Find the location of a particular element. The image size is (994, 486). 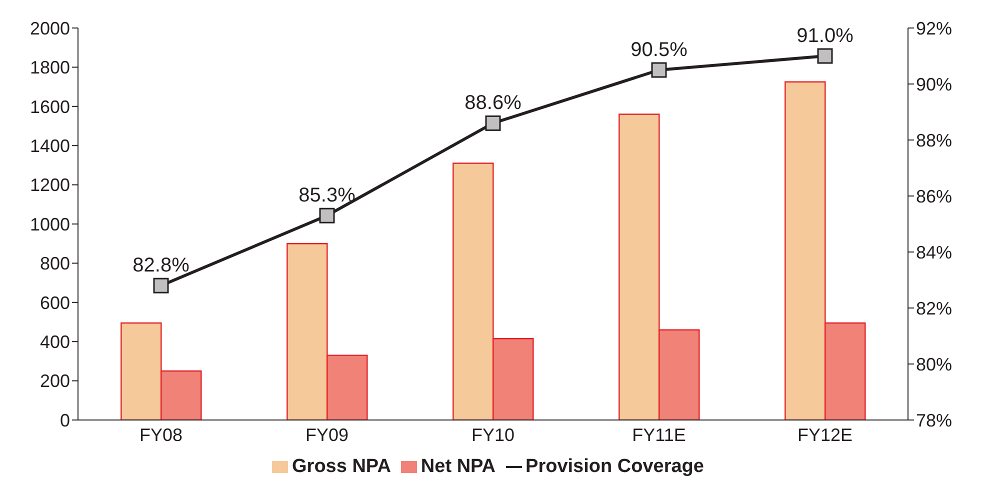

y2-tick-label: 92% is located at coordinates (934, 28).